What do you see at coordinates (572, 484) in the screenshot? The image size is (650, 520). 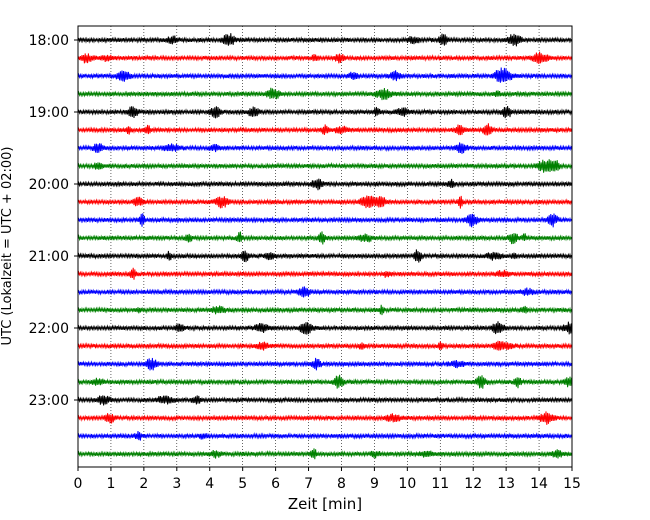 I see `x-tick-label: 15` at bounding box center [572, 484].